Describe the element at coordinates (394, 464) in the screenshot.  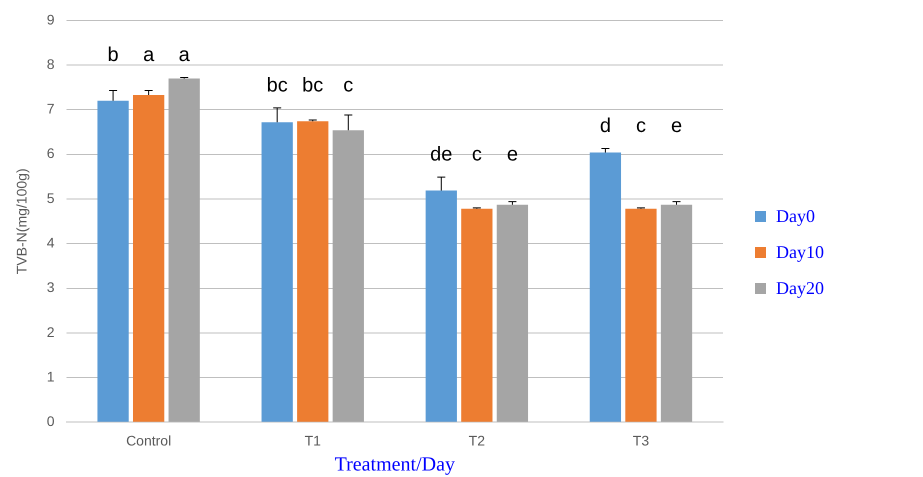
I see `x-axis-title: Treatment/Day` at that location.